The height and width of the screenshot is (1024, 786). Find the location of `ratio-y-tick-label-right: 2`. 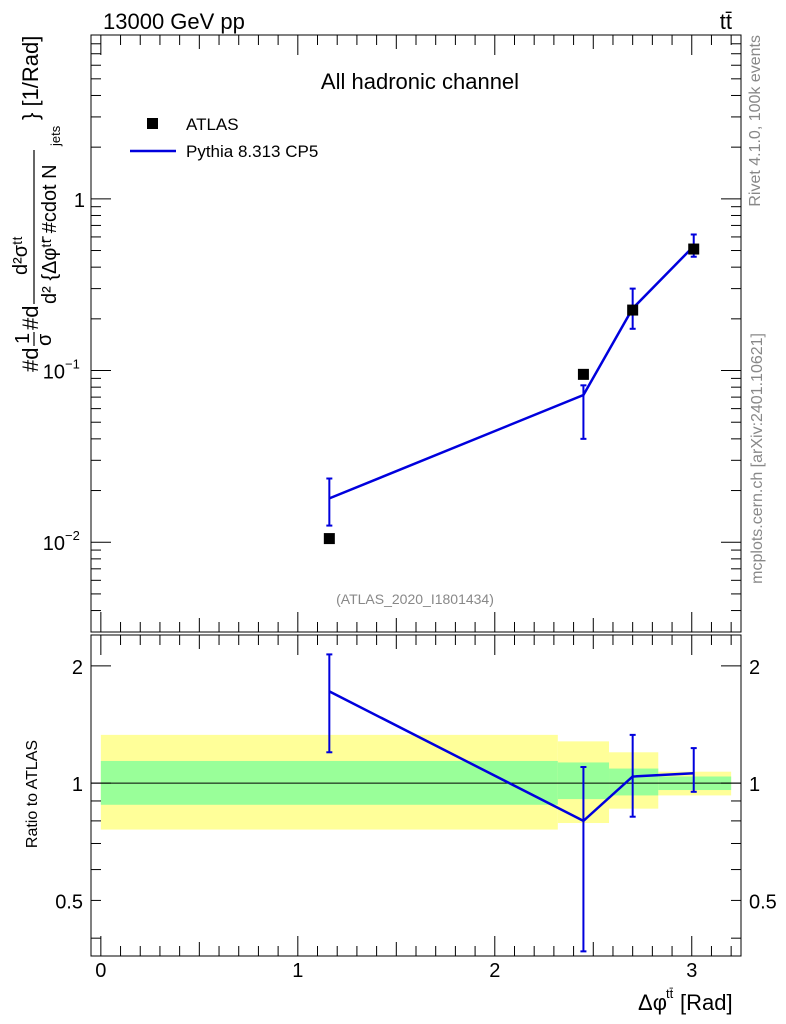

ratio-y-tick-label-right: 2 is located at coordinates (754, 668).